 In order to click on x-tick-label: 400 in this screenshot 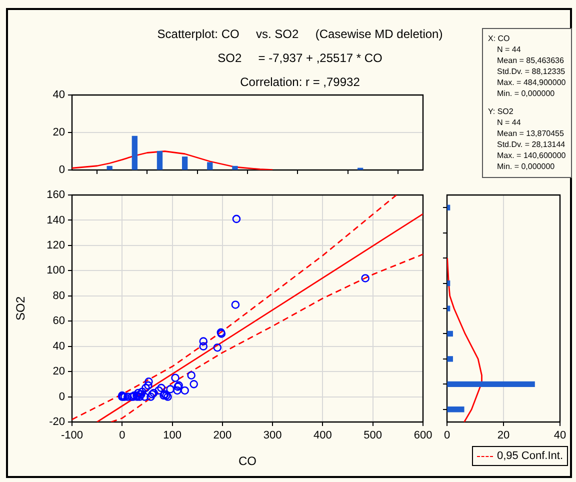, I will do `click(323, 436)`.